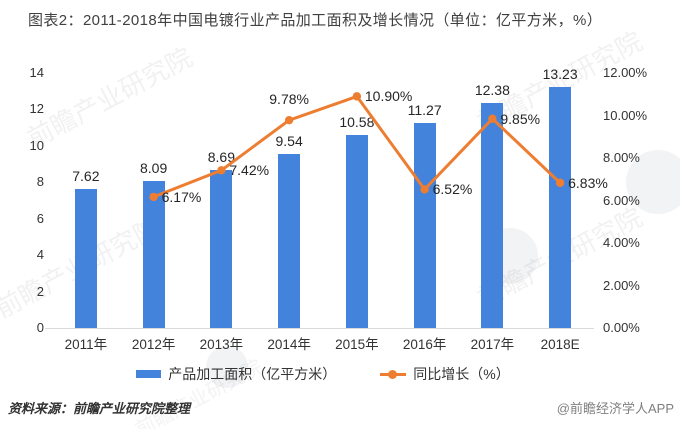 This screenshot has width=680, height=429. I want to click on bar-value-label: 9.54, so click(289, 141).